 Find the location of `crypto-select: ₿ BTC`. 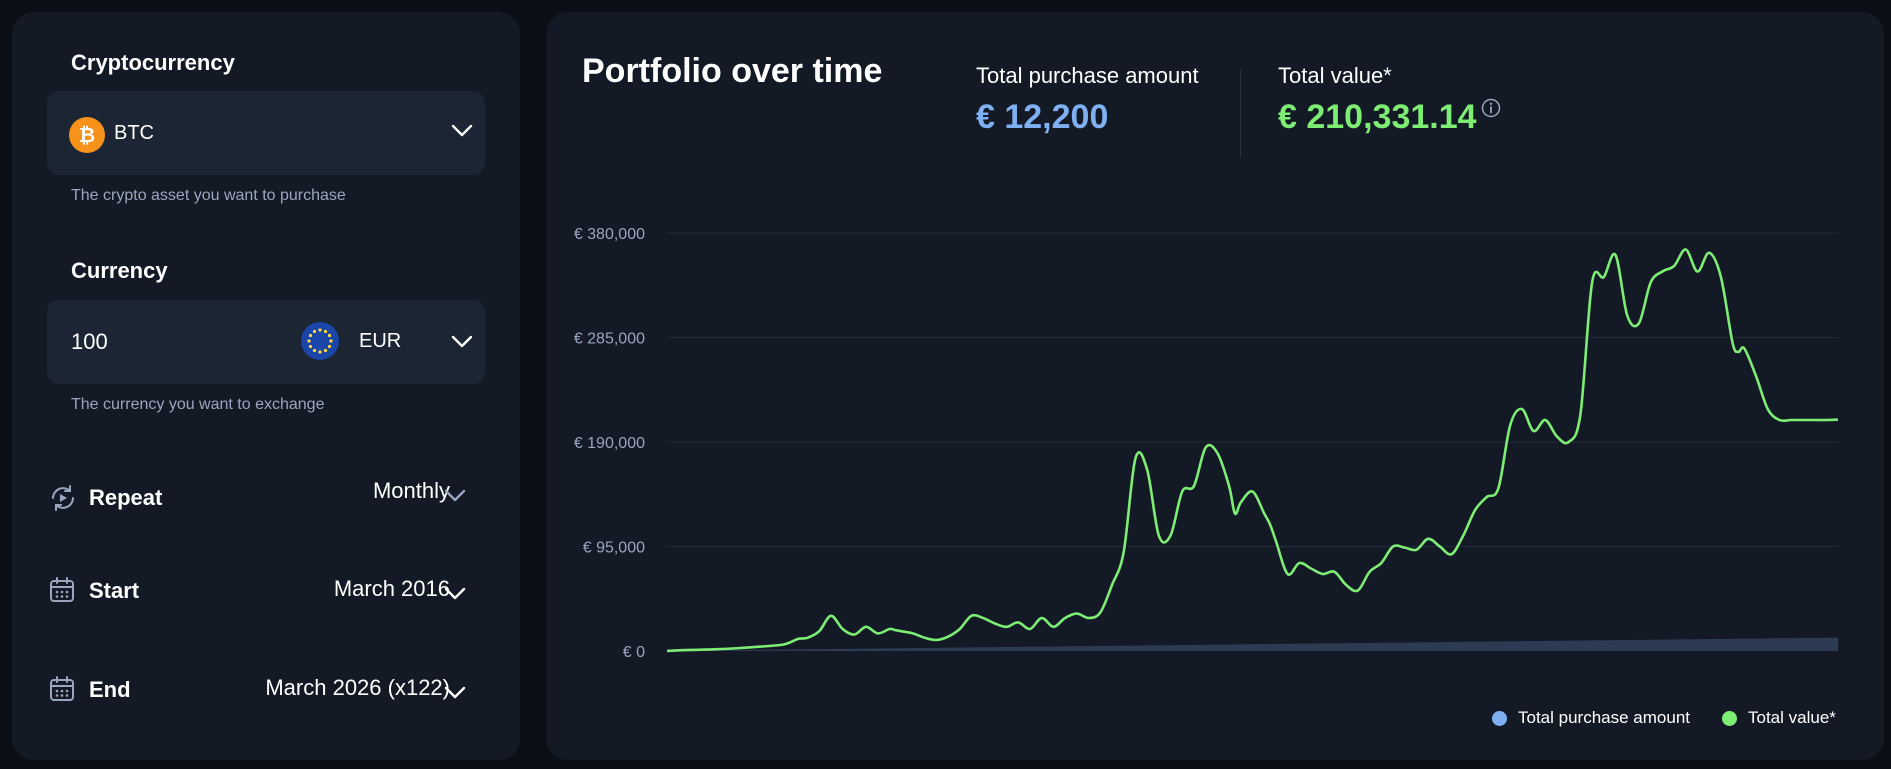

crypto-select: ₿ BTC is located at coordinates (266, 133).